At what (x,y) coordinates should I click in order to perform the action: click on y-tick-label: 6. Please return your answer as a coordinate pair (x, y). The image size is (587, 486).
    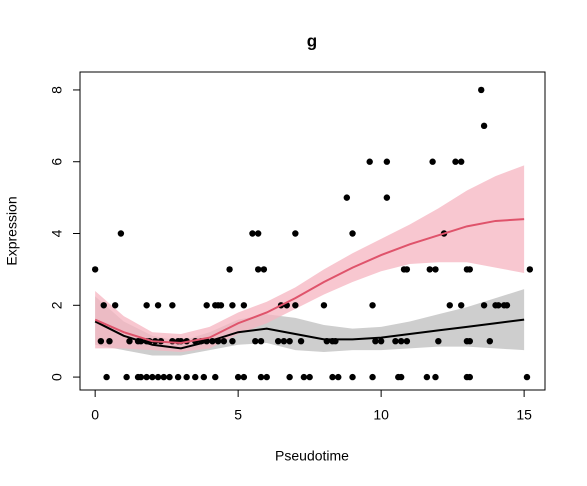
    Looking at the image, I should click on (57, 162).